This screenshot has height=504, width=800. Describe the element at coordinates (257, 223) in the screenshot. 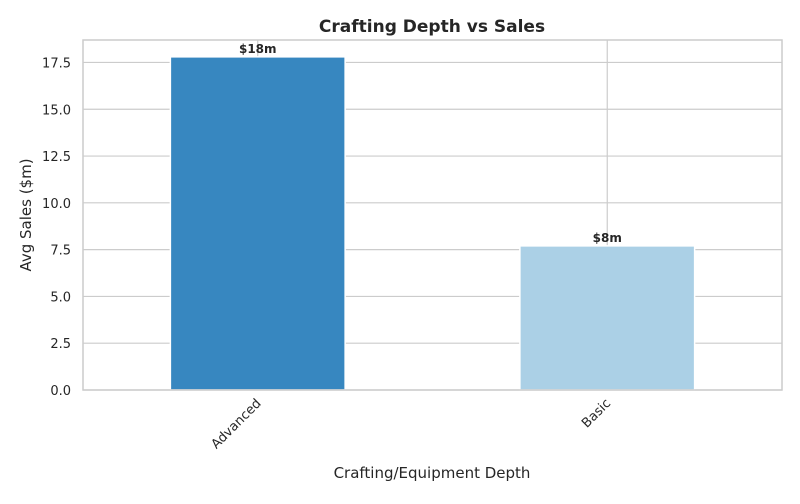

I see `bar-advanced` at that location.